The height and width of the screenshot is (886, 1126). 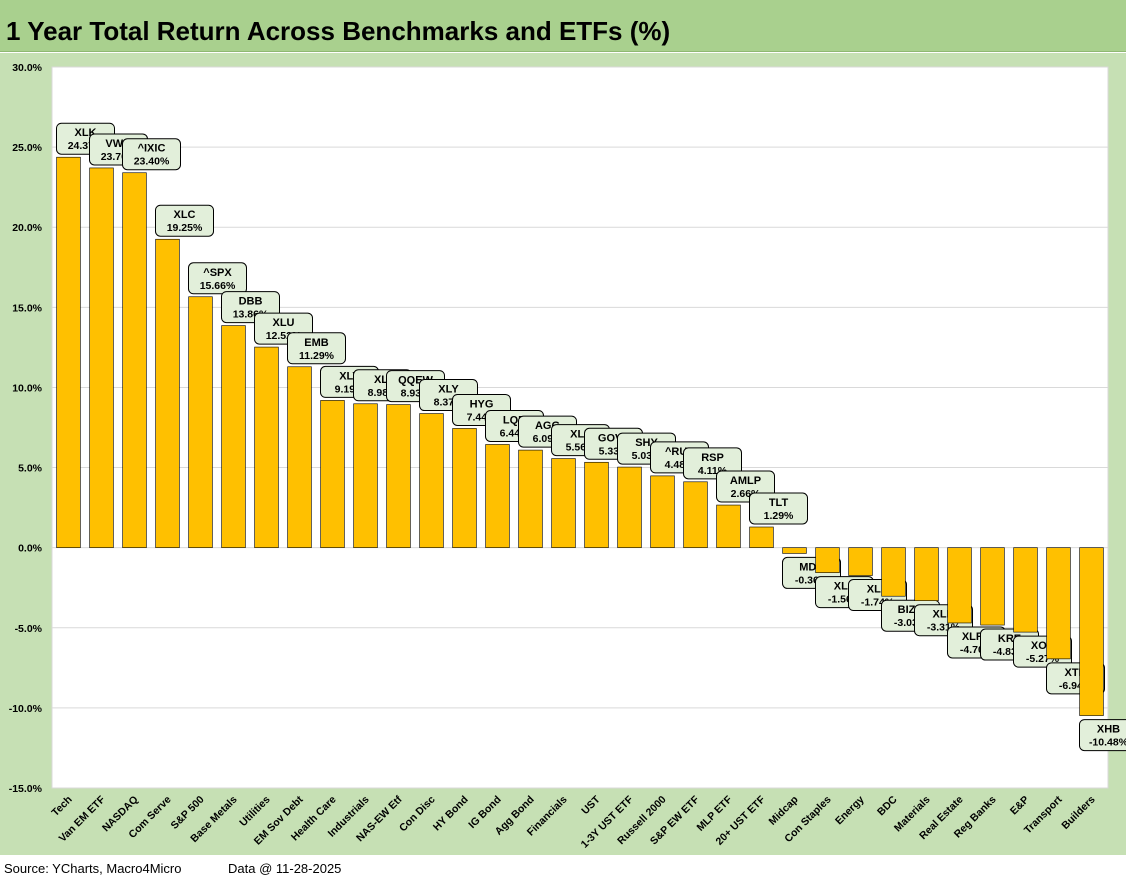 What do you see at coordinates (1020, 806) in the screenshot?
I see `category-label: E&P` at bounding box center [1020, 806].